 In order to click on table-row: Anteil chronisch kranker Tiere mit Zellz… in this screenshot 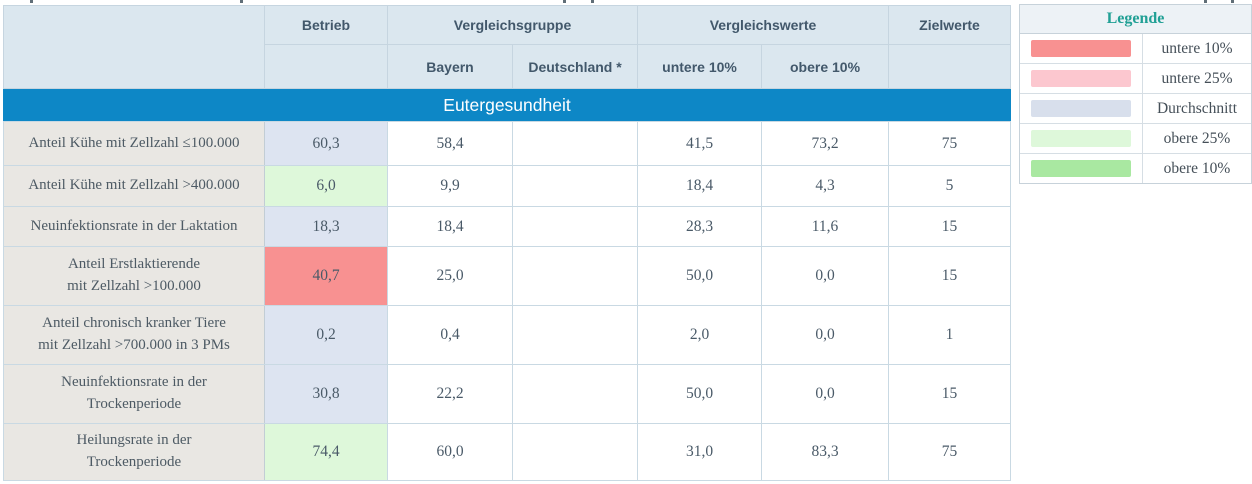, I will do `click(507, 335)`.